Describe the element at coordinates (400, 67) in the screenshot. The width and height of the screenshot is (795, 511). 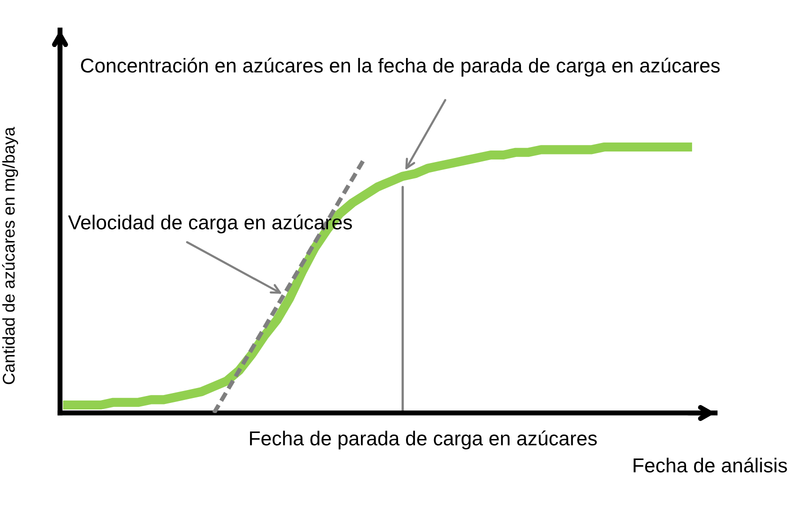
I see `text: Concentración en azúcares en la fecha de parada de carga en azúcares` at that location.